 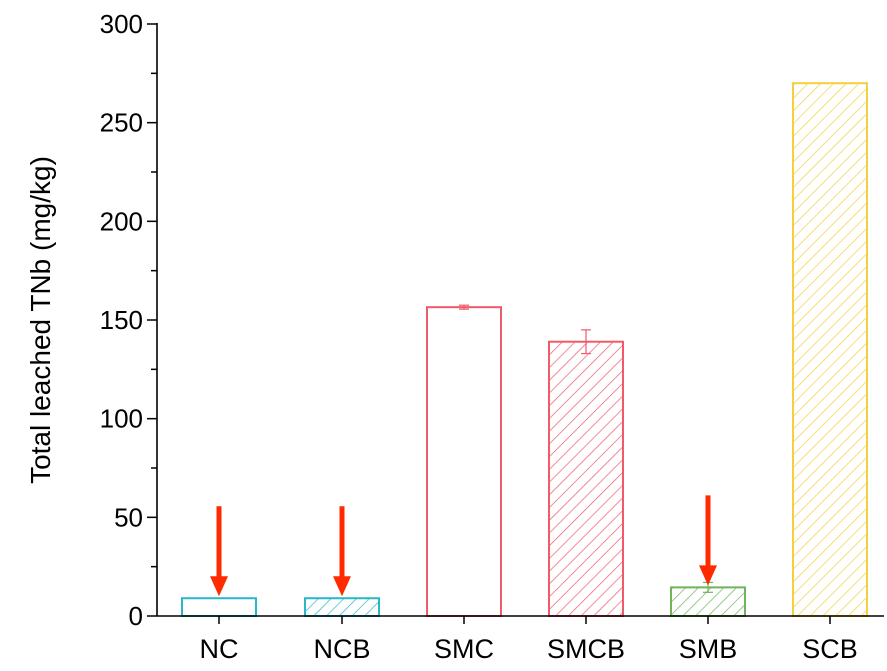 What do you see at coordinates (121, 320) in the screenshot?
I see `y-tick-label: 150` at bounding box center [121, 320].